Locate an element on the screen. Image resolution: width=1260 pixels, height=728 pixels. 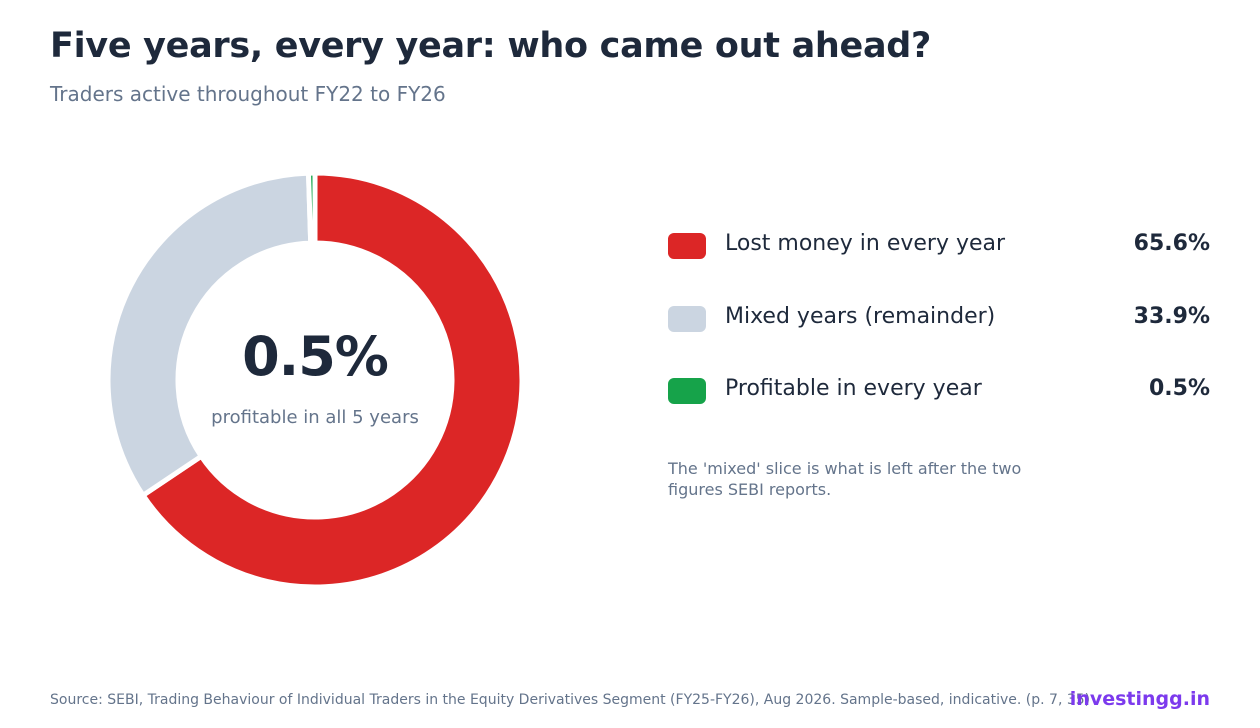
legend-value: 65.6% is located at coordinates (1171, 243).